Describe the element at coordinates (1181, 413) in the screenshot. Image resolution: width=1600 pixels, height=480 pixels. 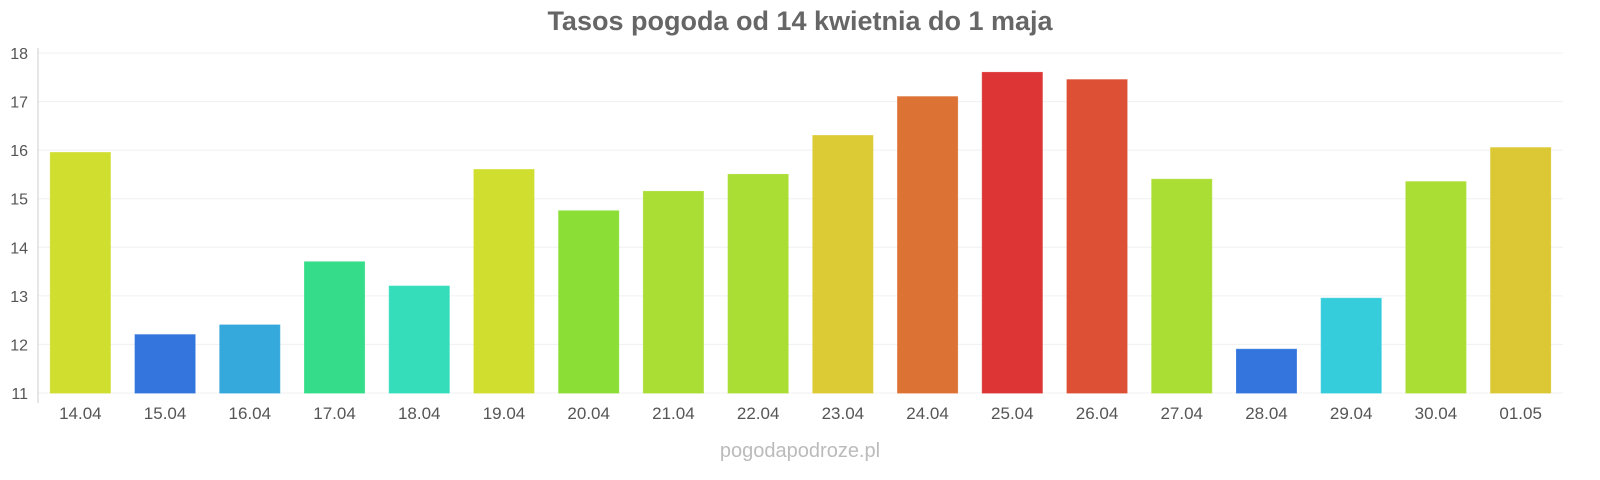
I see `x-tick-label: 27.04` at that location.